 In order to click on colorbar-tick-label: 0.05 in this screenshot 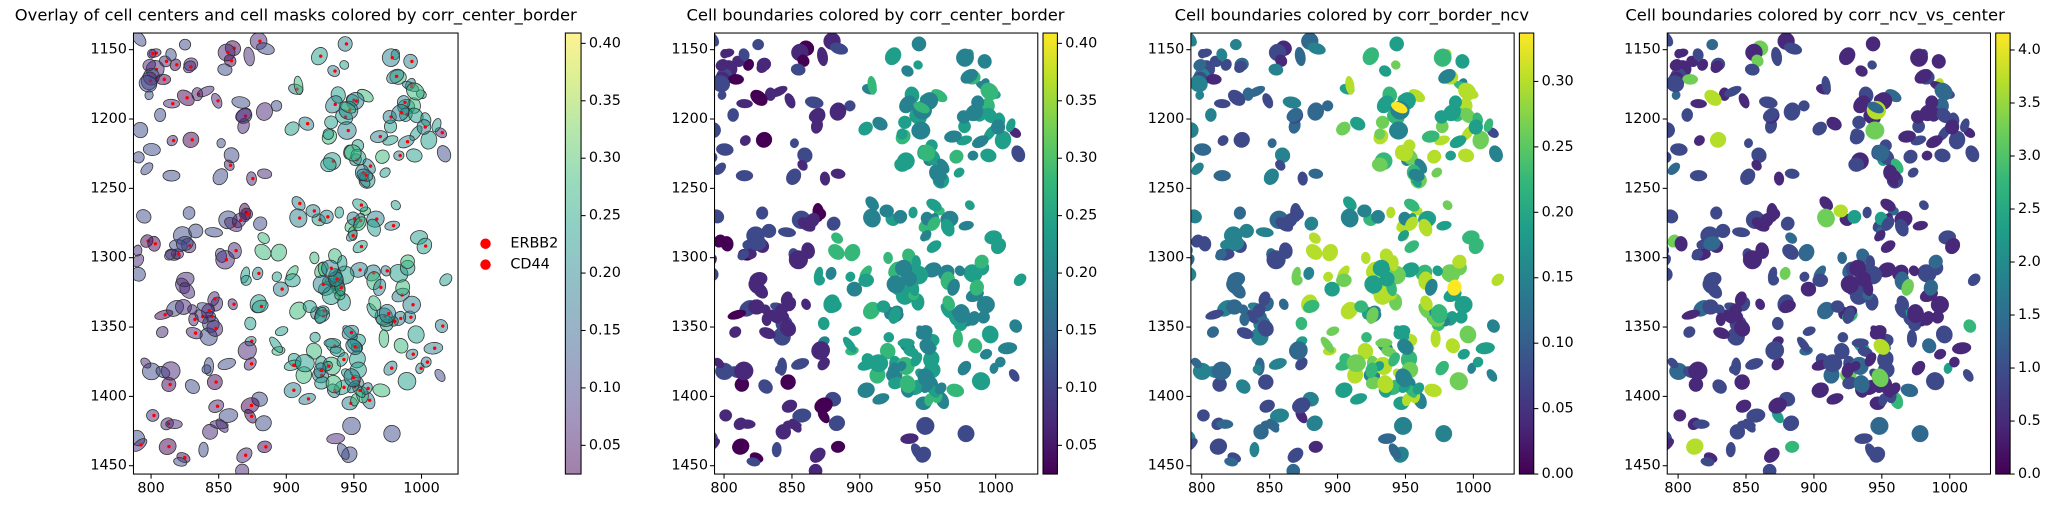, I will do `click(1081, 445)`.